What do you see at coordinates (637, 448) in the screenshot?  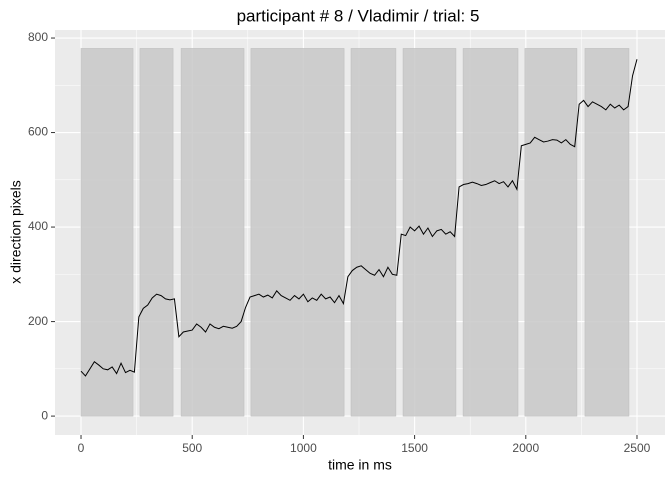 I see `x-tick-label: 2500` at bounding box center [637, 448].